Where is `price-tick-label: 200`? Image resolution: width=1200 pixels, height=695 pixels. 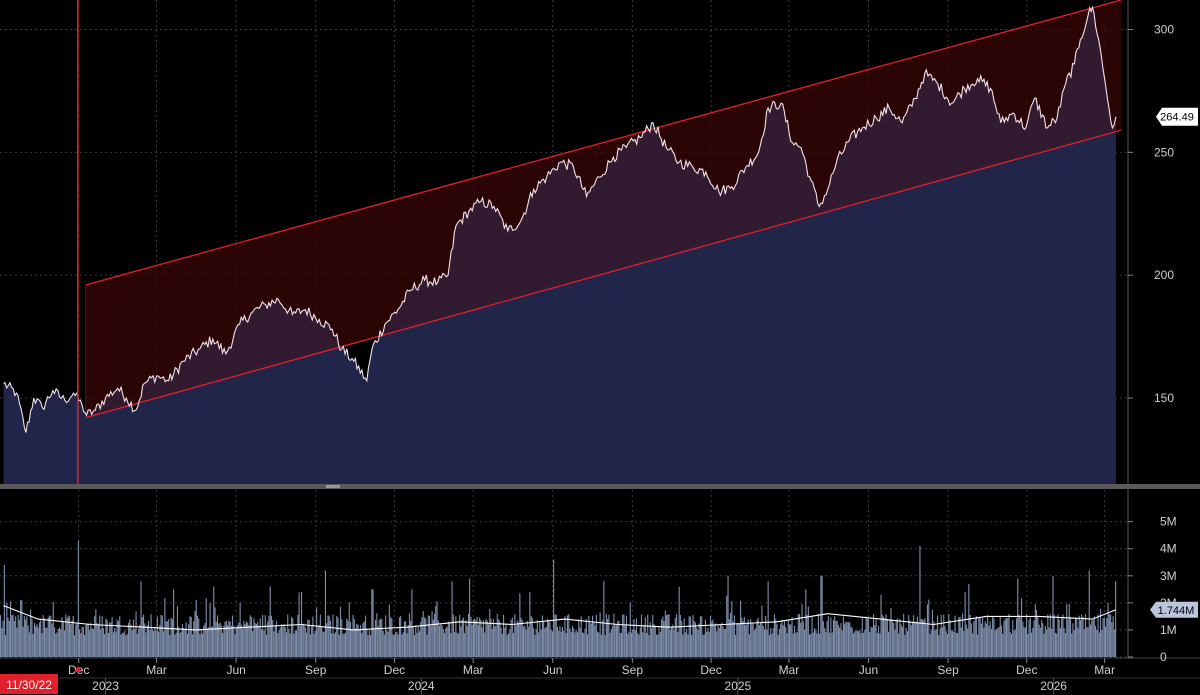
price-tick-label: 200 is located at coordinates (1164, 275).